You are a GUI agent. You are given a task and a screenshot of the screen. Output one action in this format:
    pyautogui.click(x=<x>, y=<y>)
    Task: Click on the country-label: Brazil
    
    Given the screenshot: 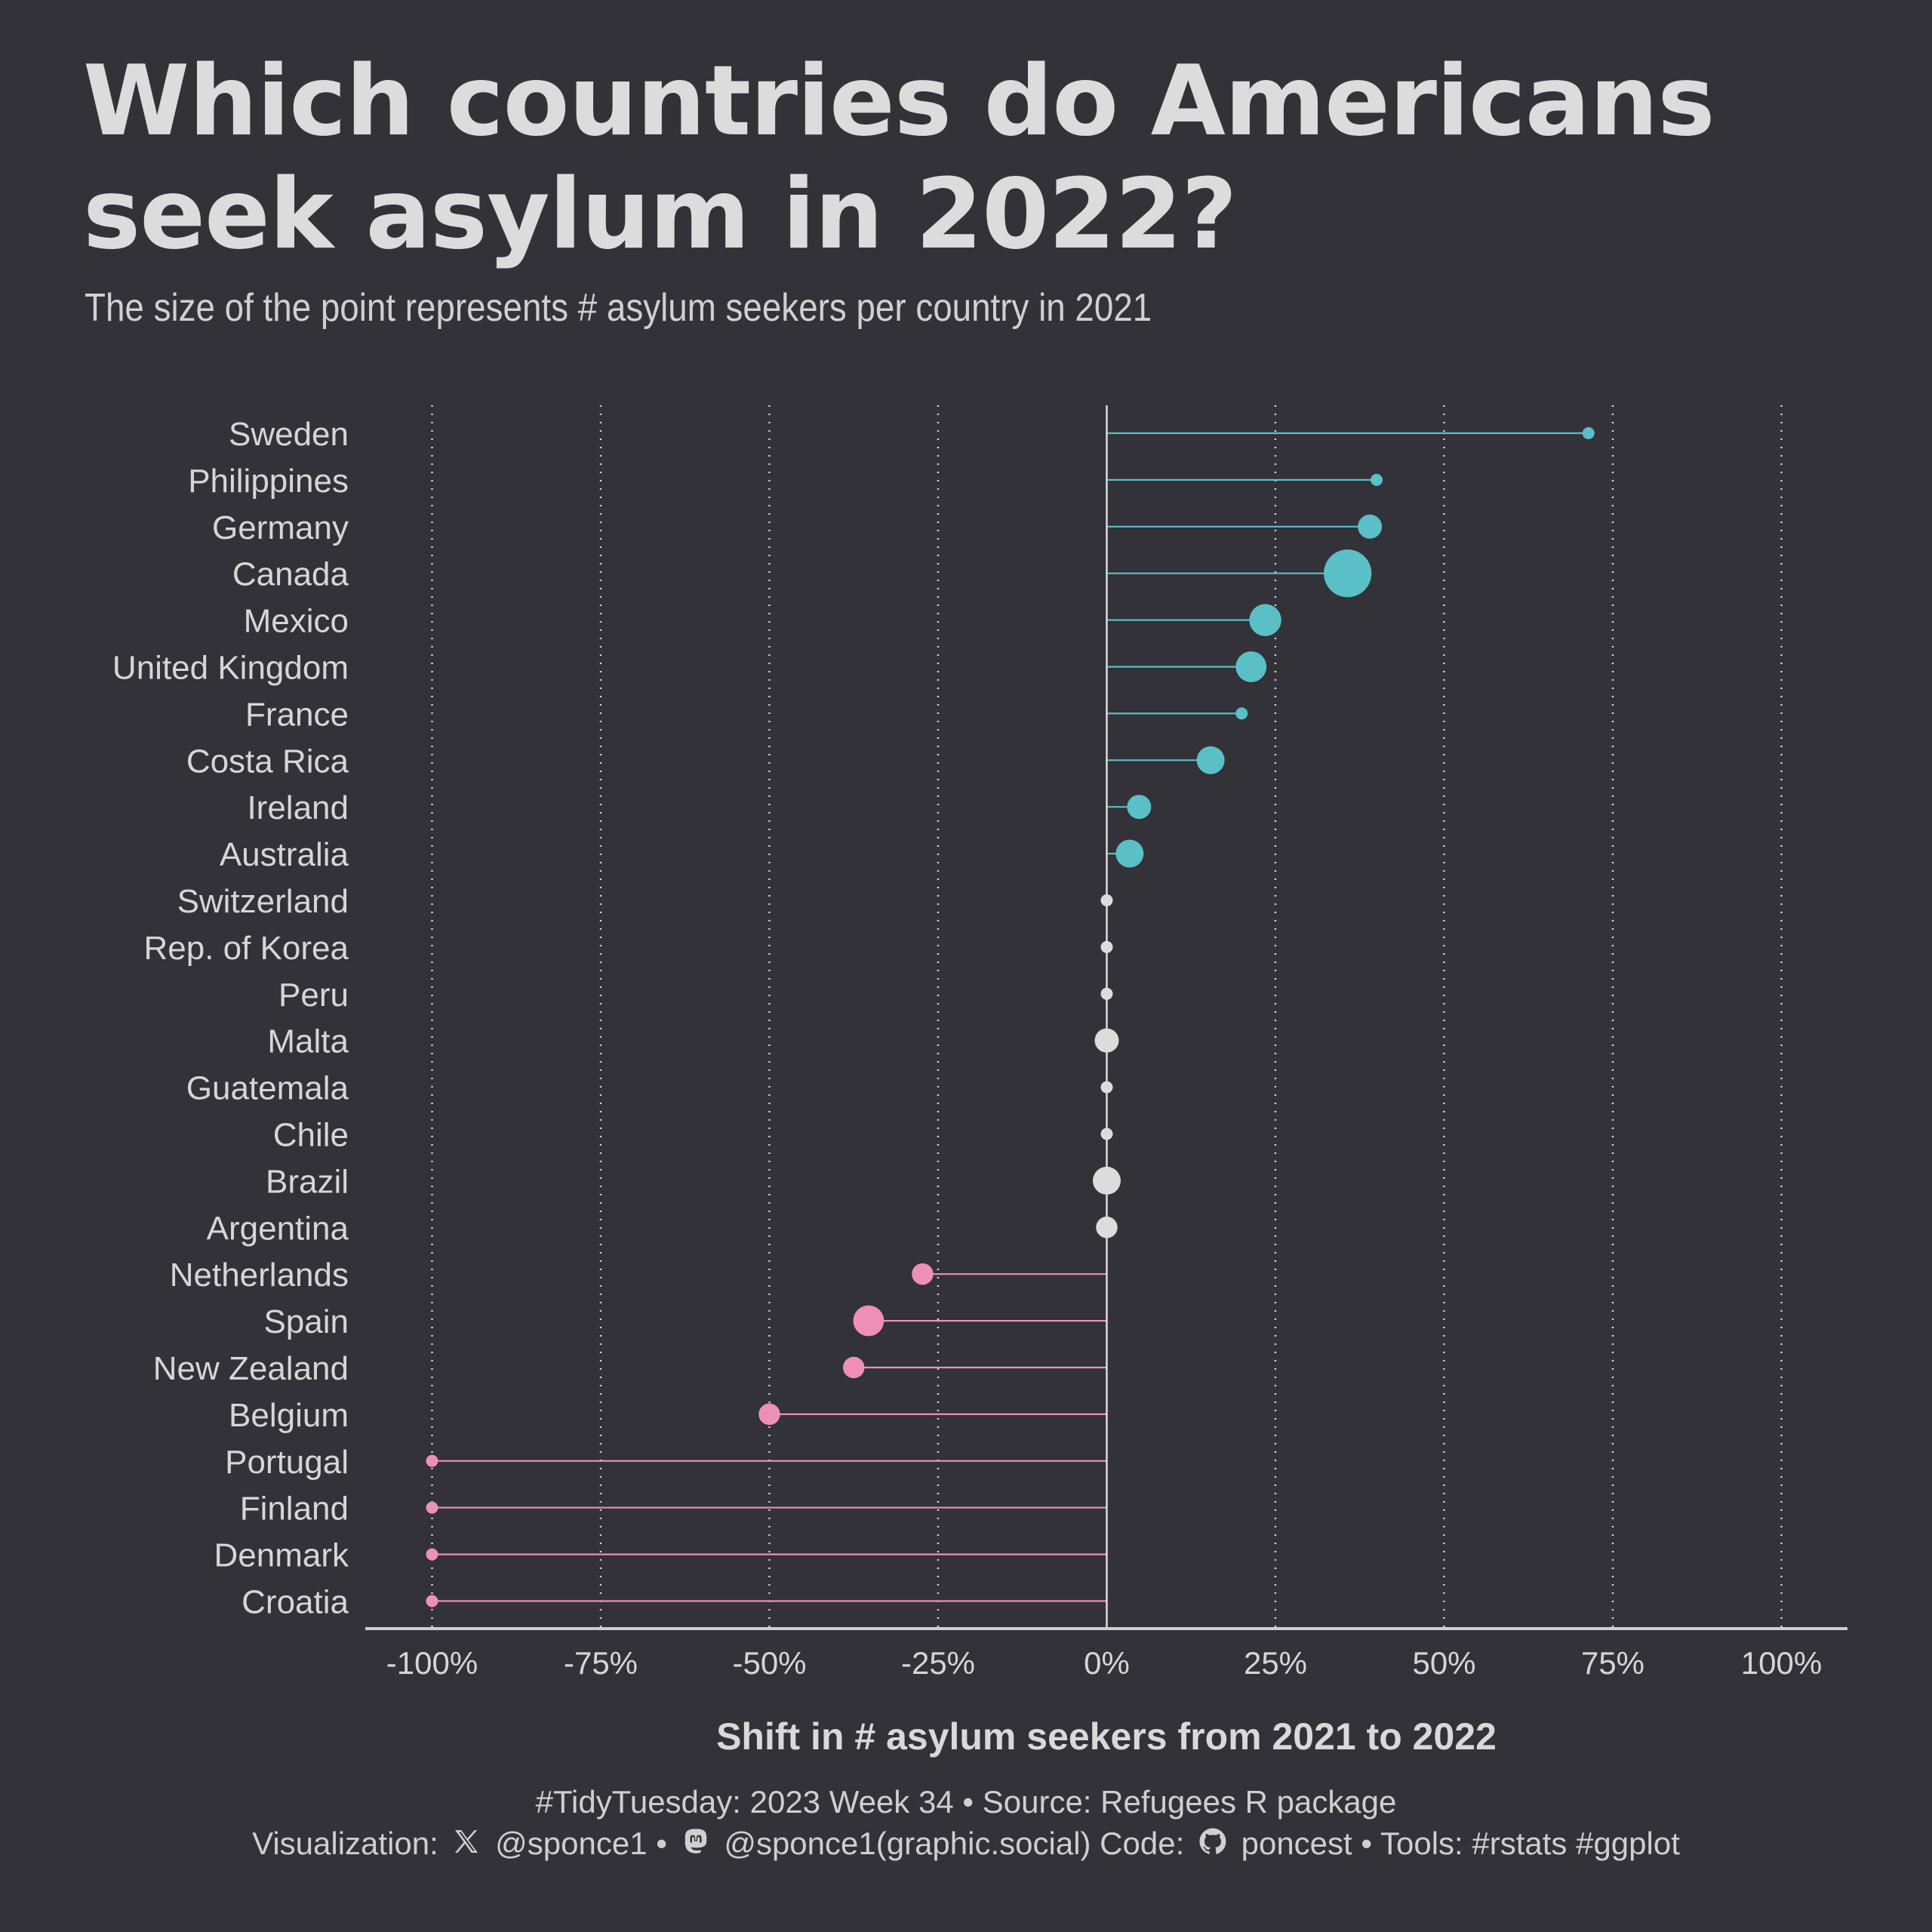 What is the action you would take?
    pyautogui.click(x=307, y=1181)
    